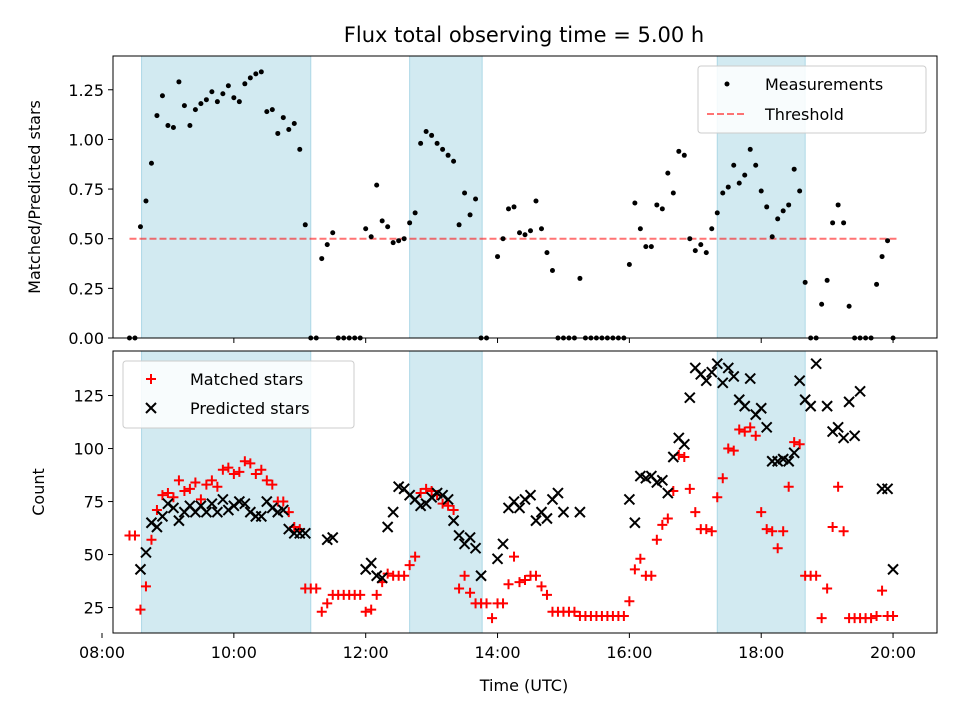  I want to click on legend-label-threshold: Threshold, so click(804, 114).